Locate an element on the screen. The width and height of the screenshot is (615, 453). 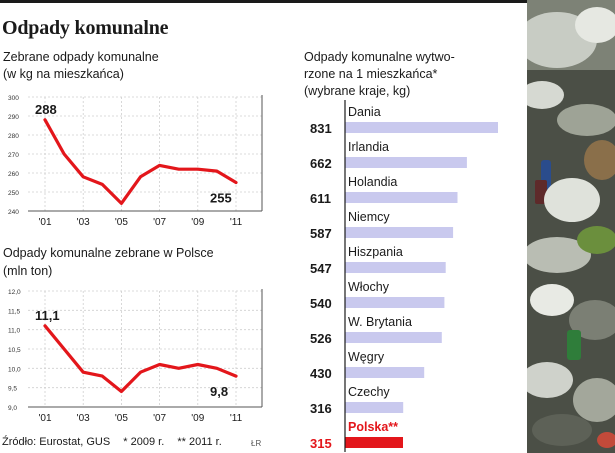
landfill-photo is located at coordinates (571, 226).